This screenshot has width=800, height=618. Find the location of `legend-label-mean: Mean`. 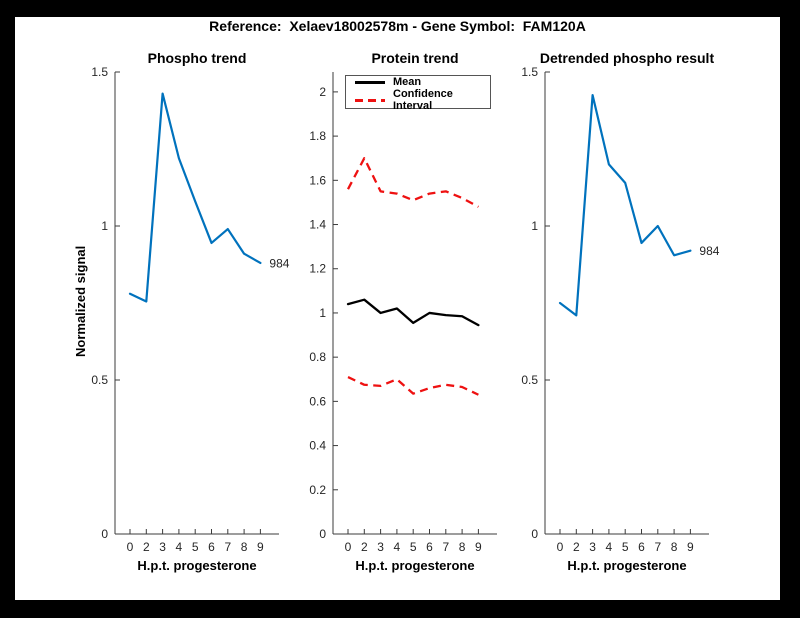

legend-label-mean: Mean is located at coordinates (407, 82).